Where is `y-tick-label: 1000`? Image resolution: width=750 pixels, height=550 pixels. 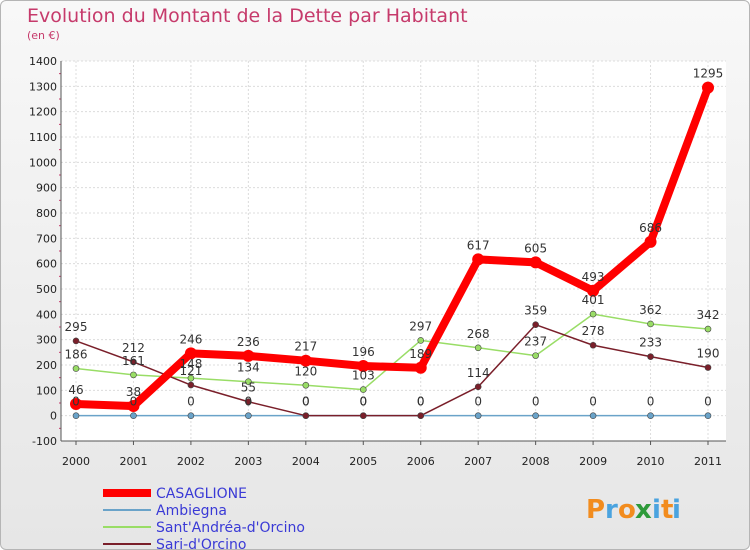
y-tick-label: 1000 is located at coordinates (43, 162).